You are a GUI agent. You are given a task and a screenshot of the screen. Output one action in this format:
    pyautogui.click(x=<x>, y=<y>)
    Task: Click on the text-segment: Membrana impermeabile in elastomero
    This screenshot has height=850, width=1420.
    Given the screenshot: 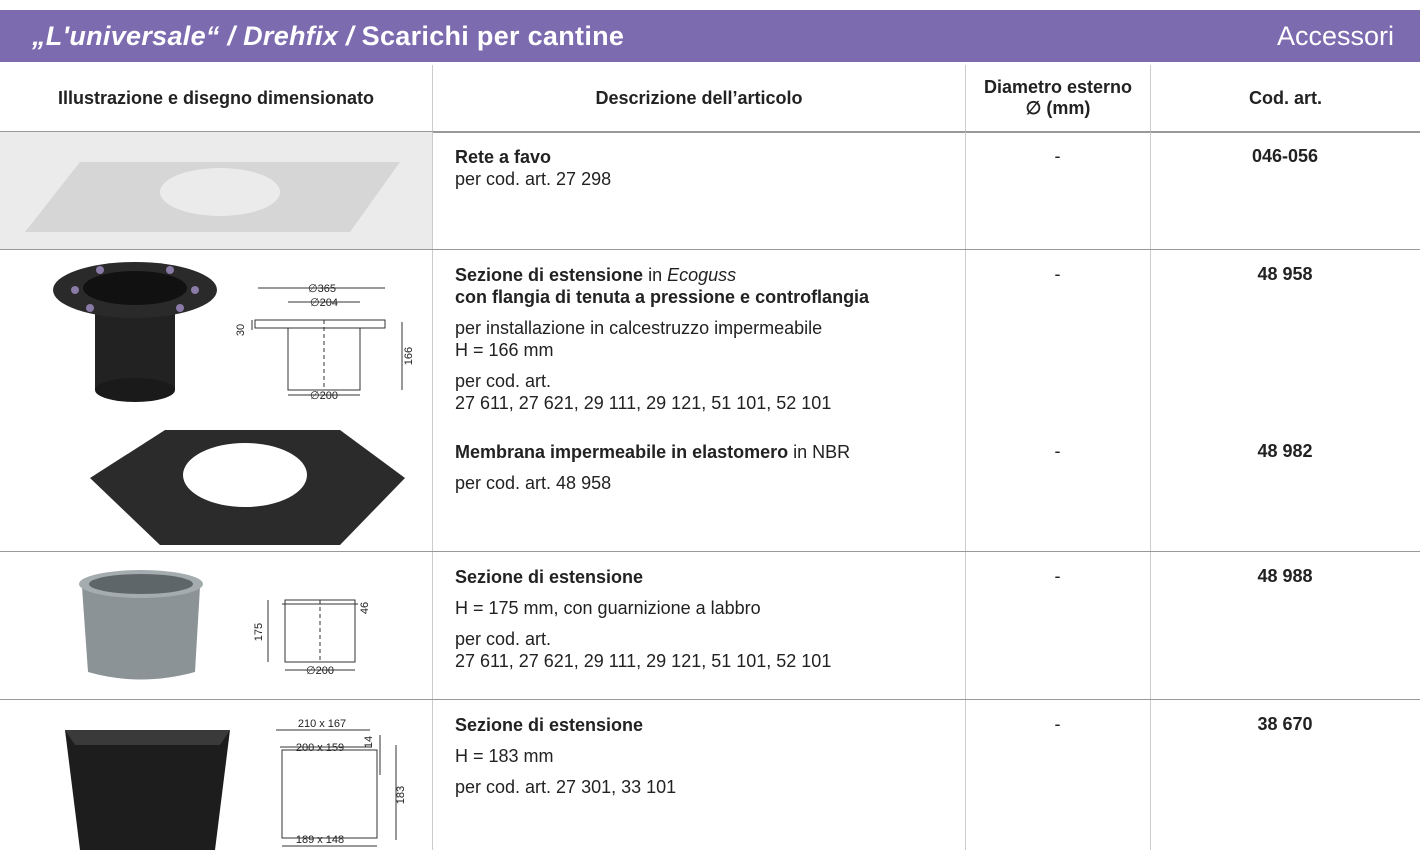 What is the action you would take?
    pyautogui.click(x=622, y=452)
    